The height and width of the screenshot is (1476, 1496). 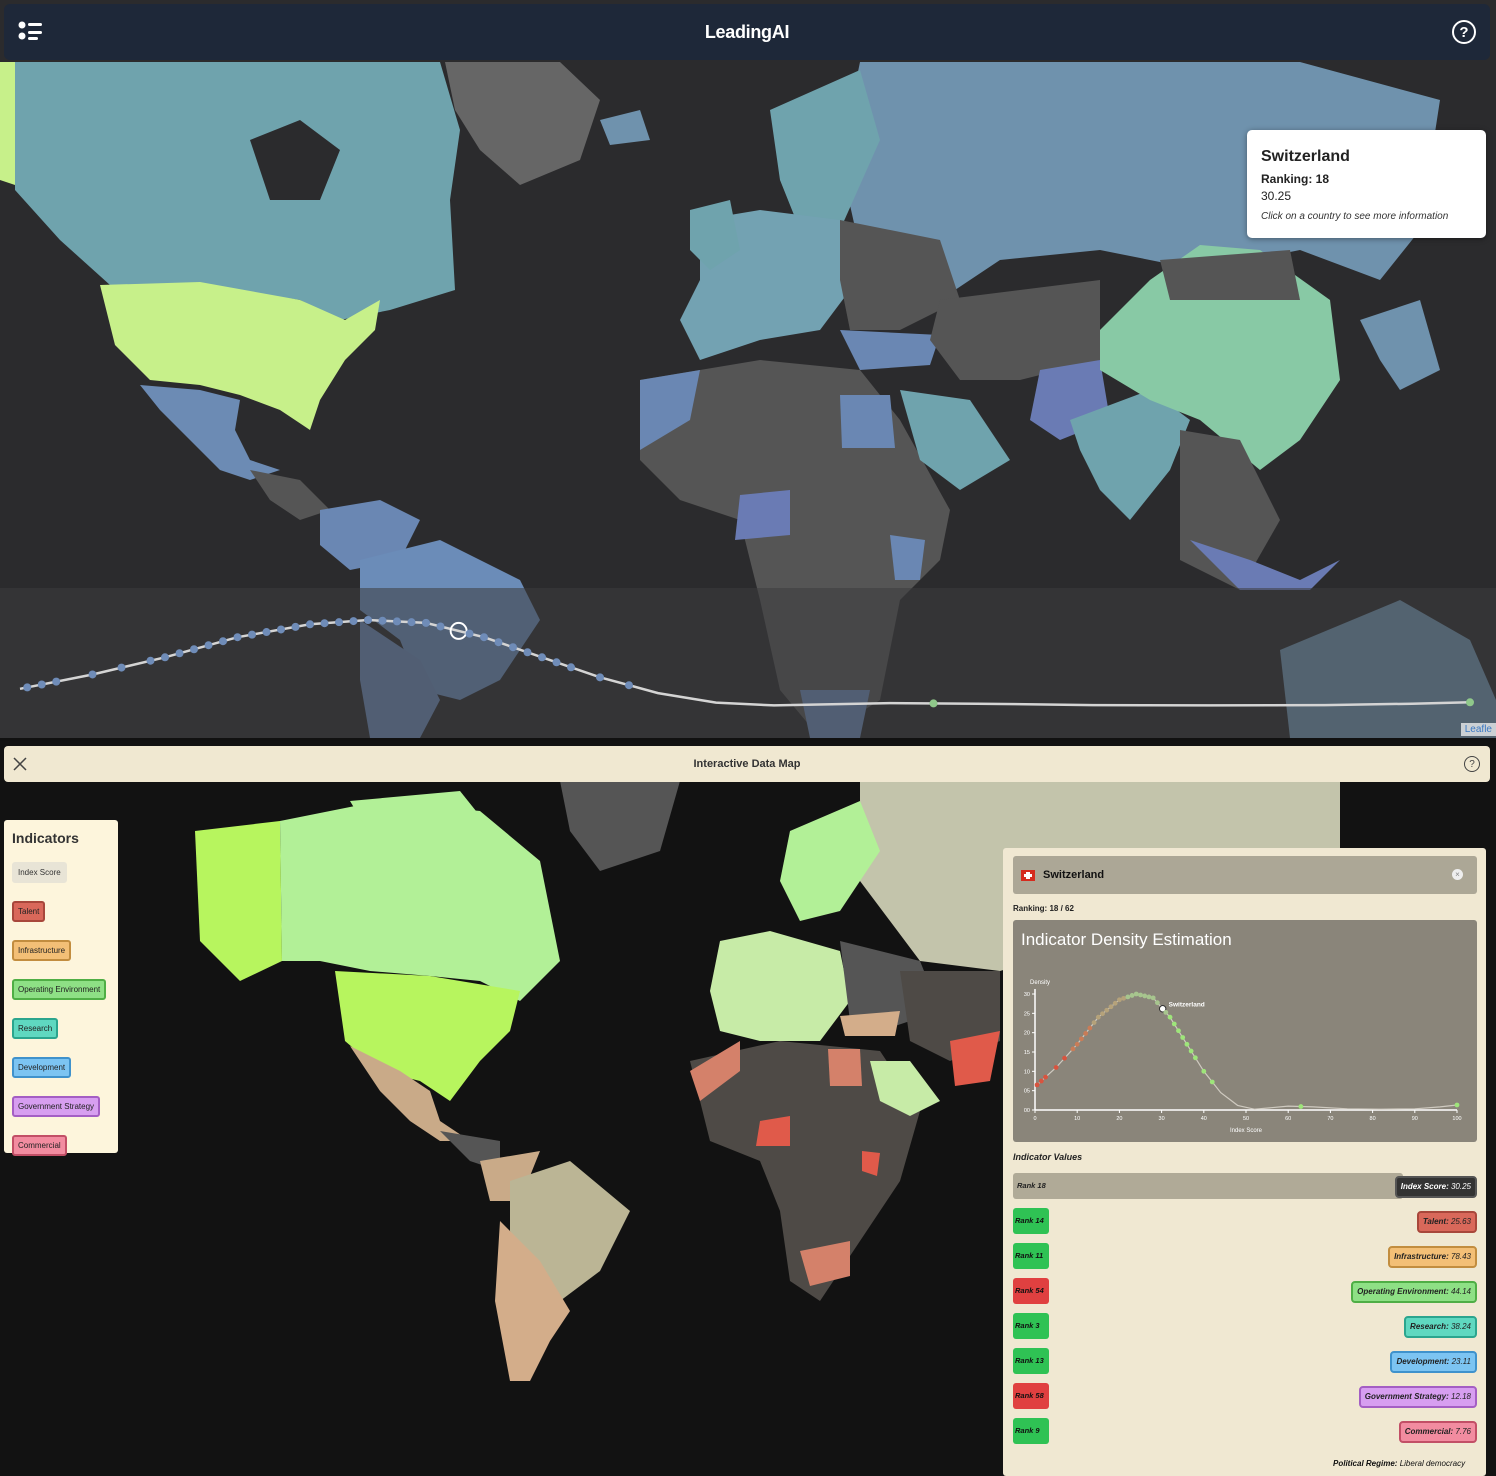 I want to click on indicator-value-chip: Talent: 25.63, so click(x=1446, y=1222).